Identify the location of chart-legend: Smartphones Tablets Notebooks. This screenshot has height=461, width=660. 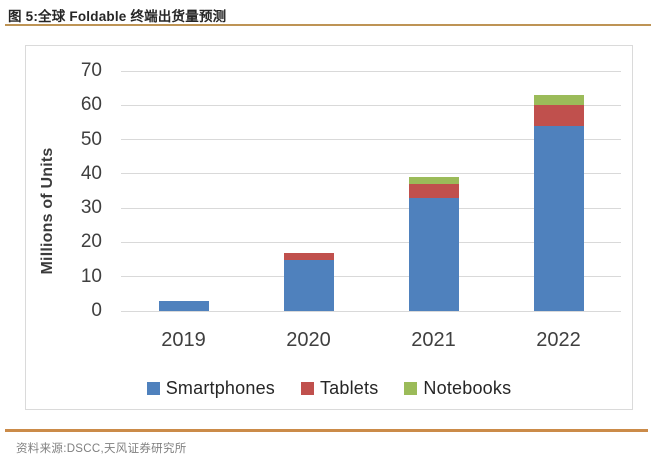
(329, 388).